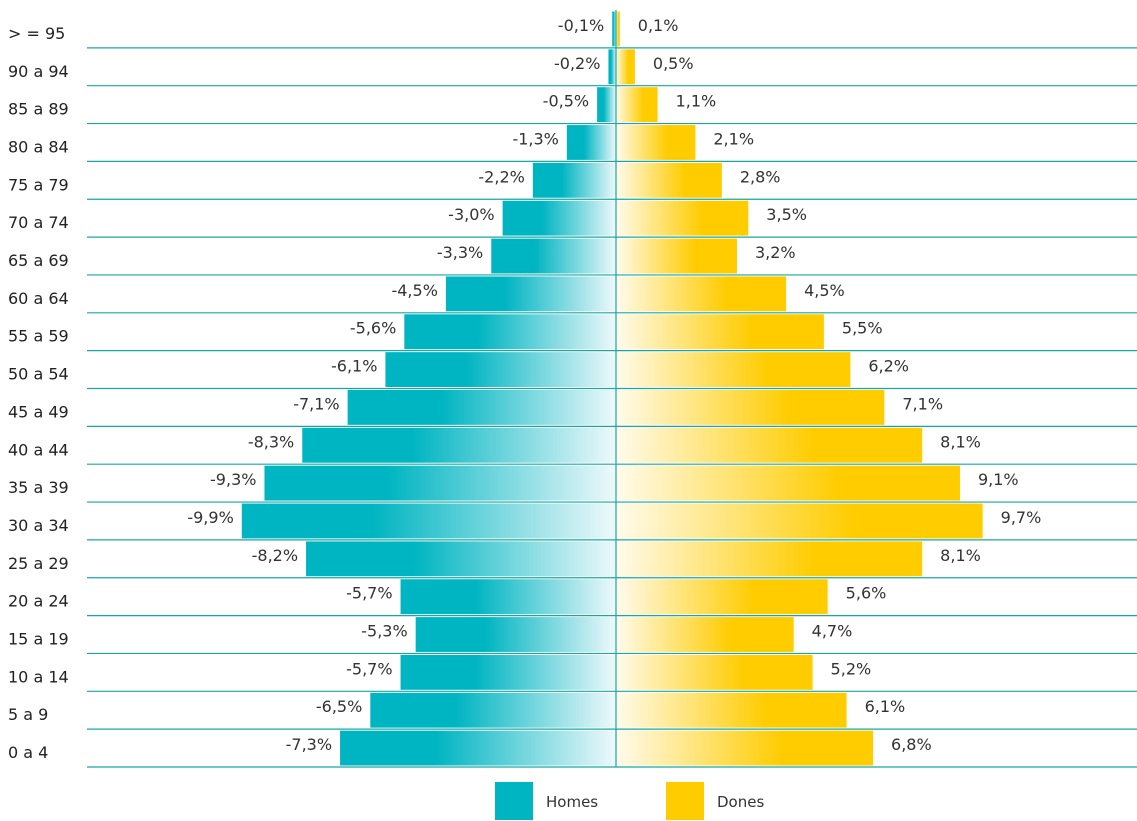 Image resolution: width=1137 pixels, height=821 pixels. What do you see at coordinates (885, 706) in the screenshot?
I see `value-label-dones: 6,1%` at bounding box center [885, 706].